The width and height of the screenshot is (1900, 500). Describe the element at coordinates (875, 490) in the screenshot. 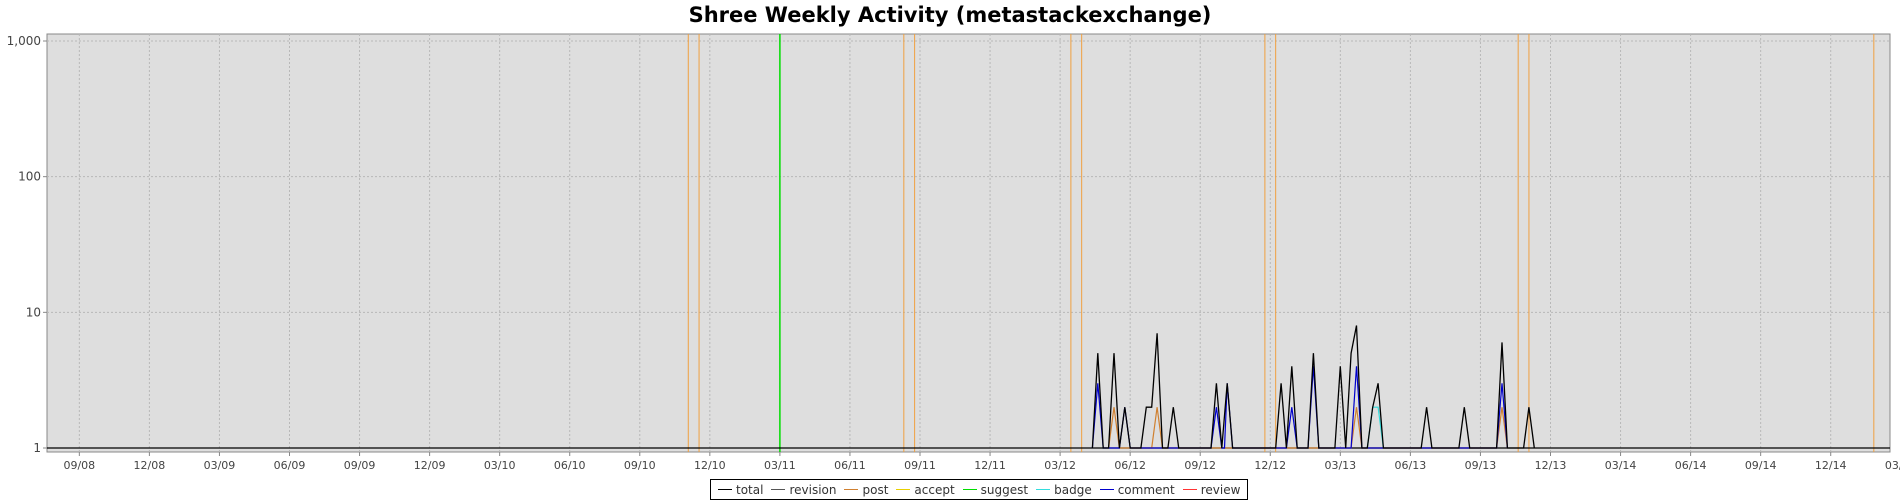

I see `legend-label: post` at that location.